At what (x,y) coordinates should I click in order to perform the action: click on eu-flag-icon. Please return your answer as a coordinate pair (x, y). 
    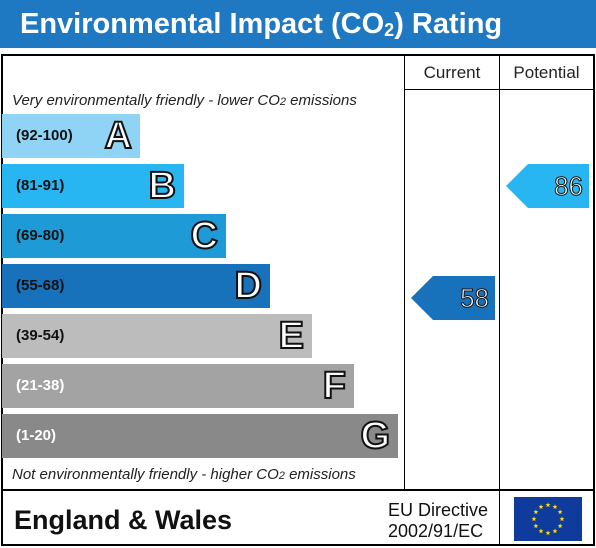
    Looking at the image, I should click on (548, 519).